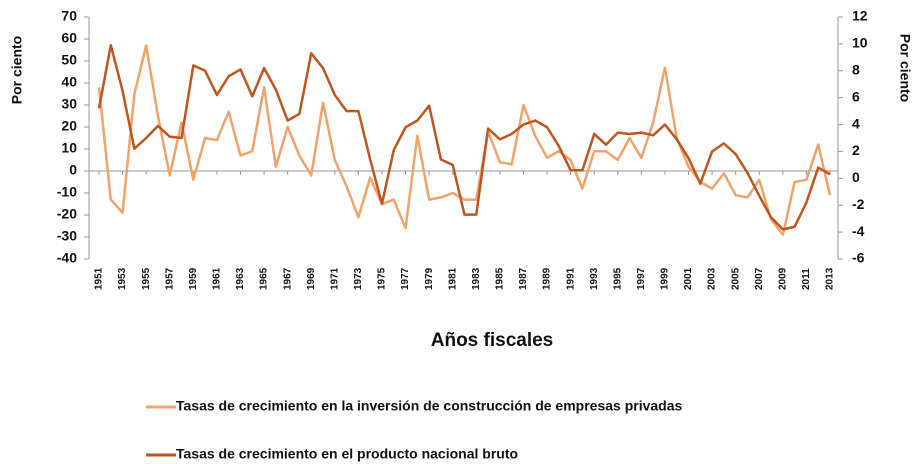  What do you see at coordinates (217, 278) in the screenshot?
I see `x-tick-label: 1961` at bounding box center [217, 278].